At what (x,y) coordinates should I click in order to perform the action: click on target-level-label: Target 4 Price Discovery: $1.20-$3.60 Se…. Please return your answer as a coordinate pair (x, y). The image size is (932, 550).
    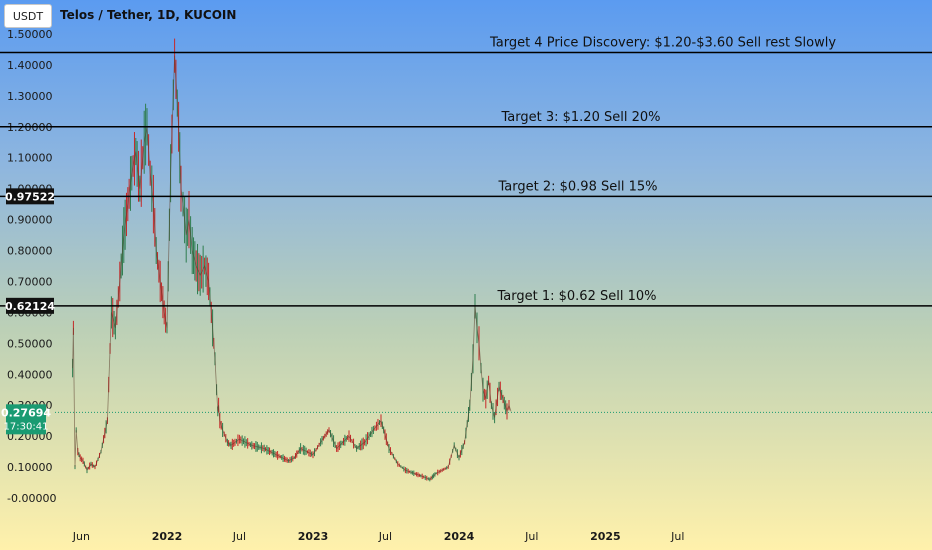
    Looking at the image, I should click on (662, 43).